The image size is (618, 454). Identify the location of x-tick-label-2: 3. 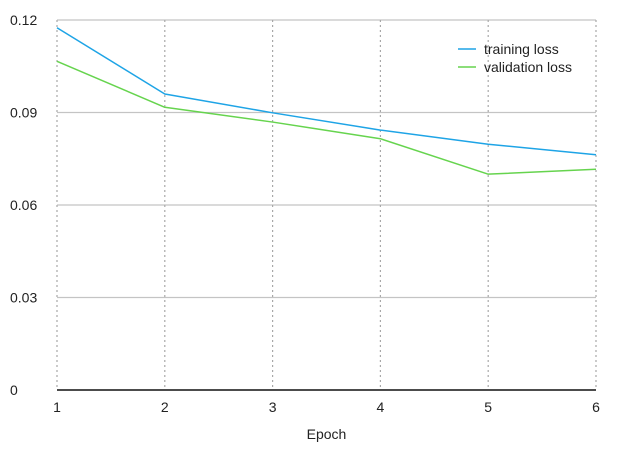
(273, 407).